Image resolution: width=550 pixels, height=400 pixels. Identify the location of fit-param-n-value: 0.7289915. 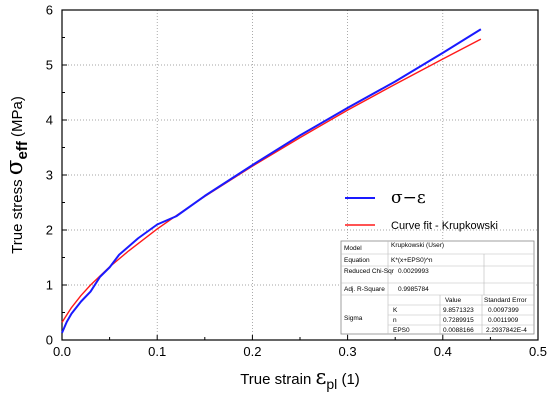
(458, 320).